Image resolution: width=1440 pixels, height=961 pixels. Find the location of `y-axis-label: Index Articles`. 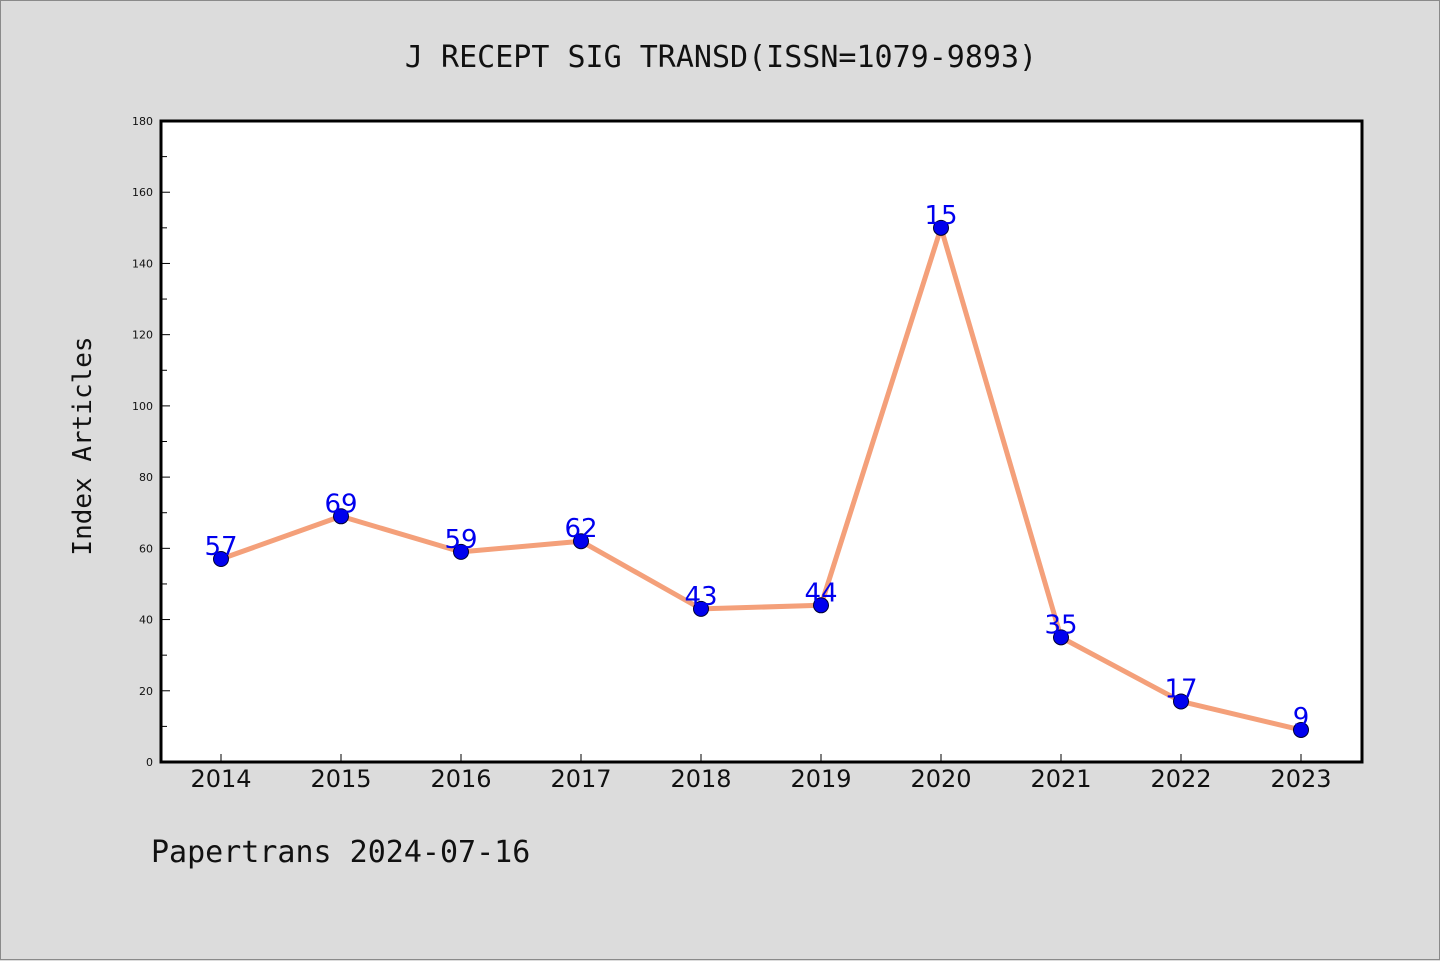

y-axis-label: Index Articles is located at coordinates (83, 445).